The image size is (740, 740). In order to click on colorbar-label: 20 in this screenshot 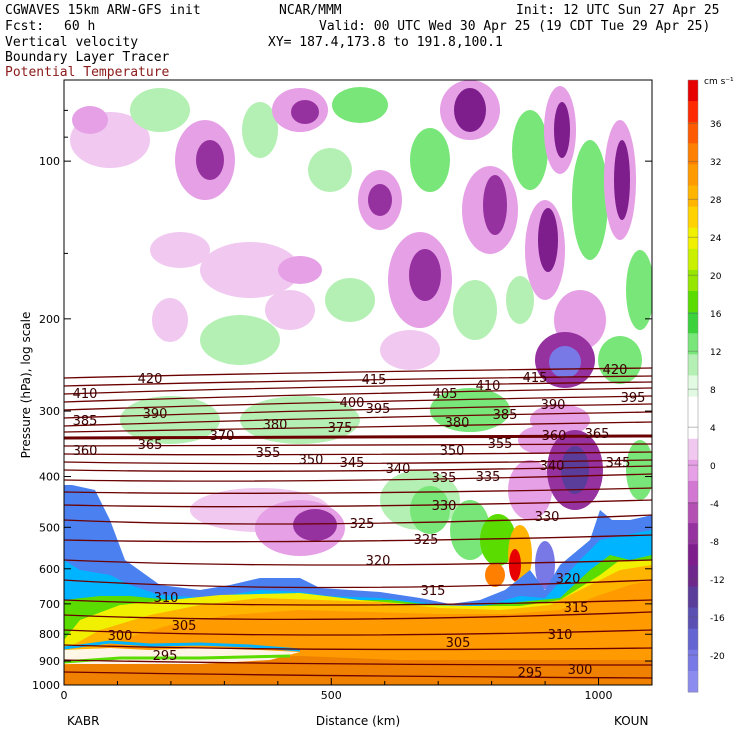, I will do `click(716, 277)`.